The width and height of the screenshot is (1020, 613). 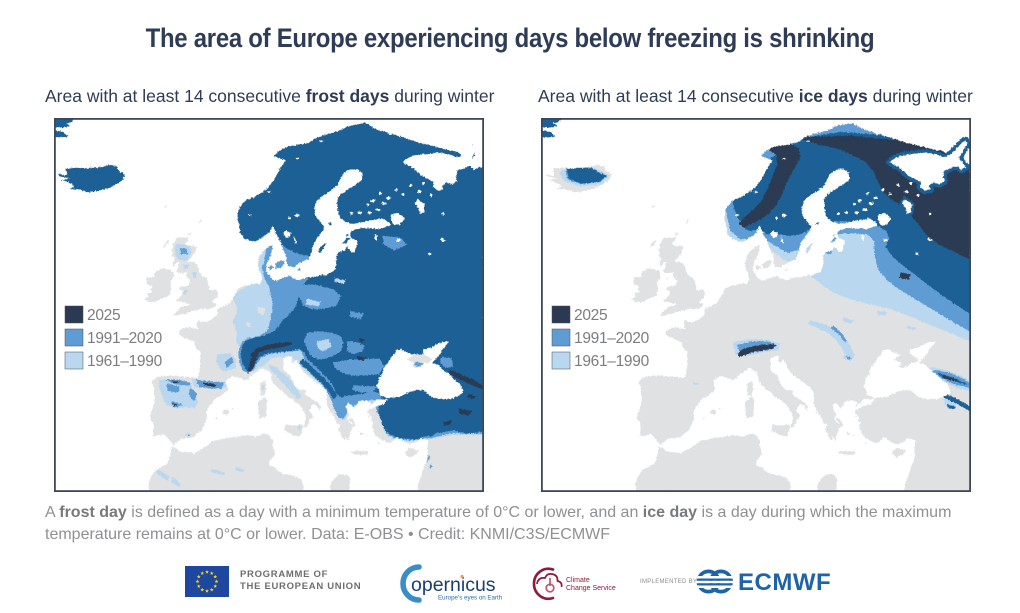 What do you see at coordinates (591, 588) in the screenshot?
I see `svg-text: Change Service` at bounding box center [591, 588].